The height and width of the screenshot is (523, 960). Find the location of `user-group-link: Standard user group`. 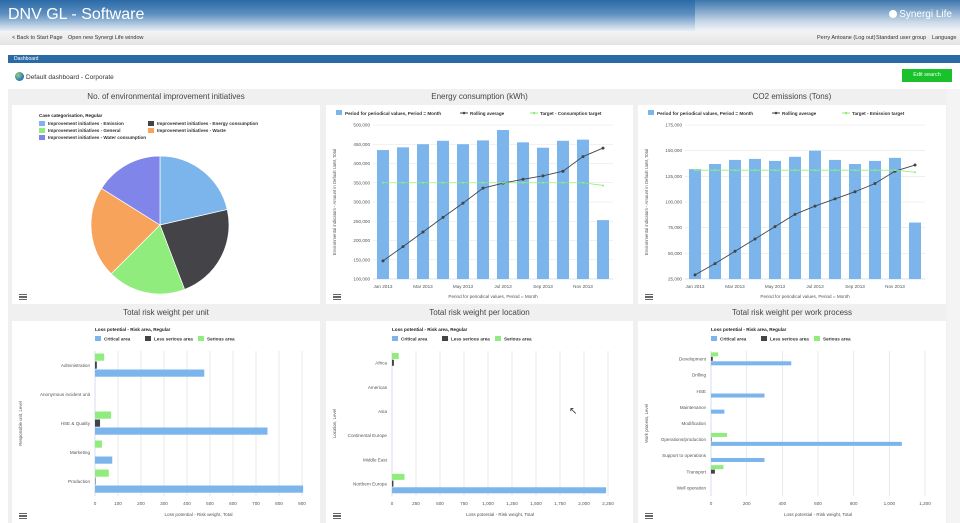

user-group-link: Standard user group is located at coordinates (901, 38).